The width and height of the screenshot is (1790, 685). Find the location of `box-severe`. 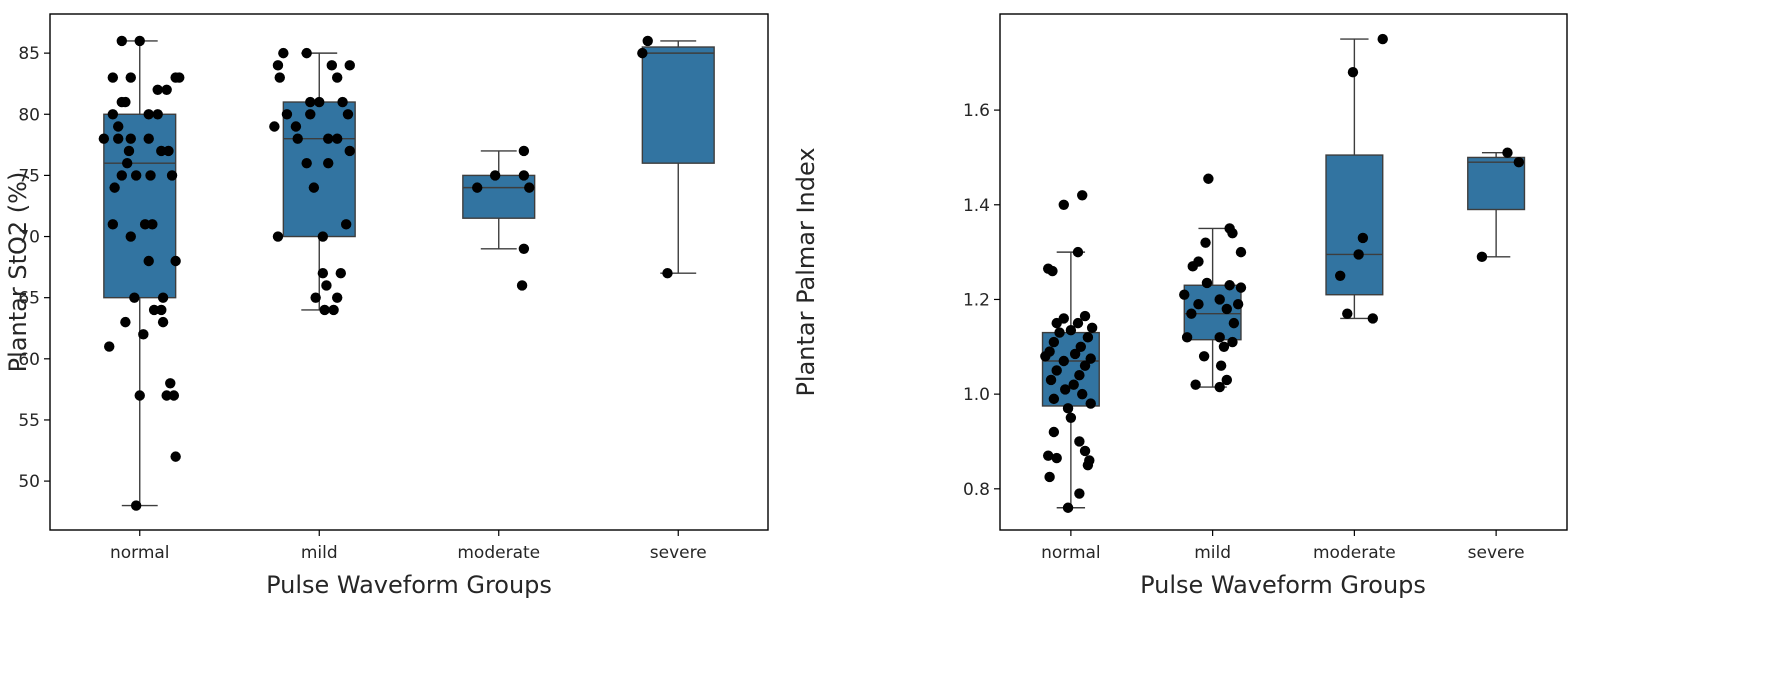

box-severe is located at coordinates (678, 157).